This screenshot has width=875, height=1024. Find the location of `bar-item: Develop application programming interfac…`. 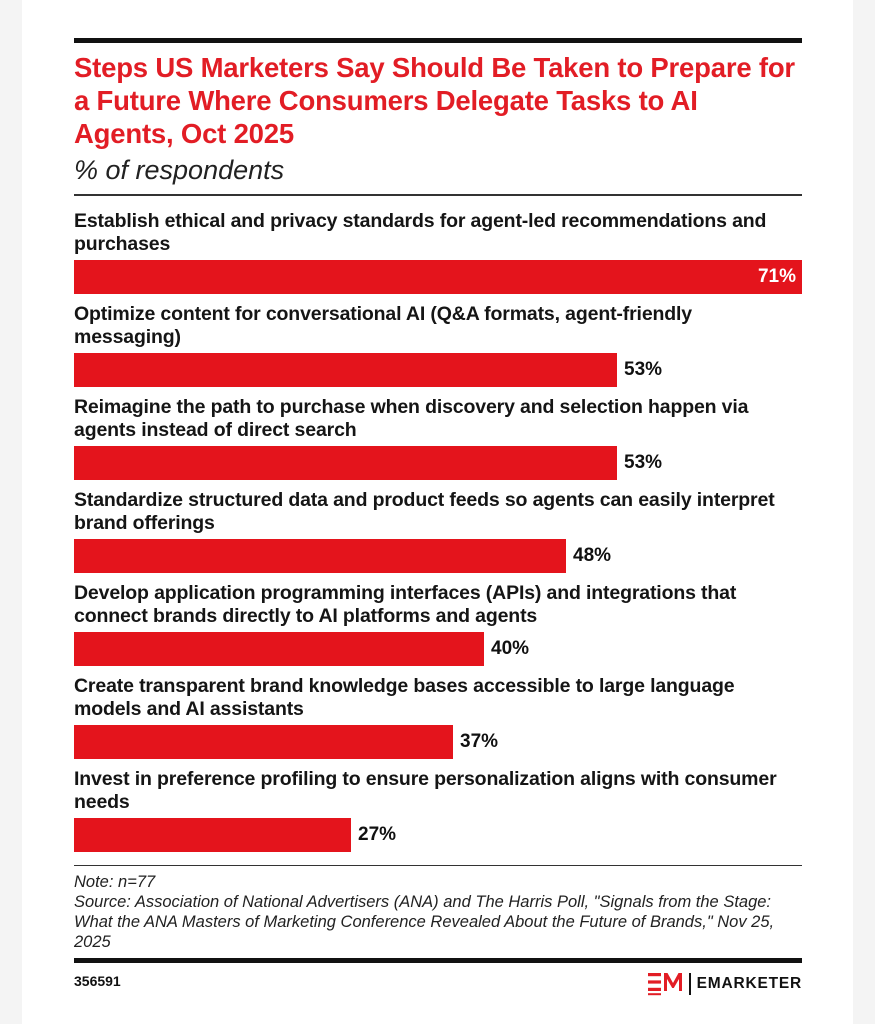

bar-item: Develop application programming interfac… is located at coordinates (438, 628).